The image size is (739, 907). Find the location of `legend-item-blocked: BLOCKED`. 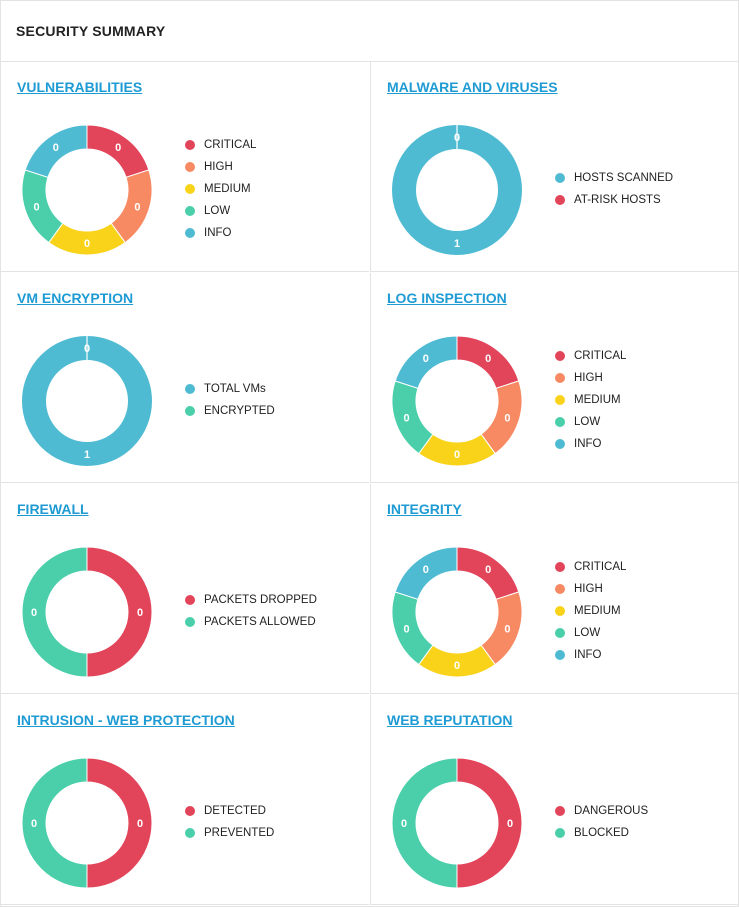

legend-item-blocked: BLOCKED is located at coordinates (601, 833).